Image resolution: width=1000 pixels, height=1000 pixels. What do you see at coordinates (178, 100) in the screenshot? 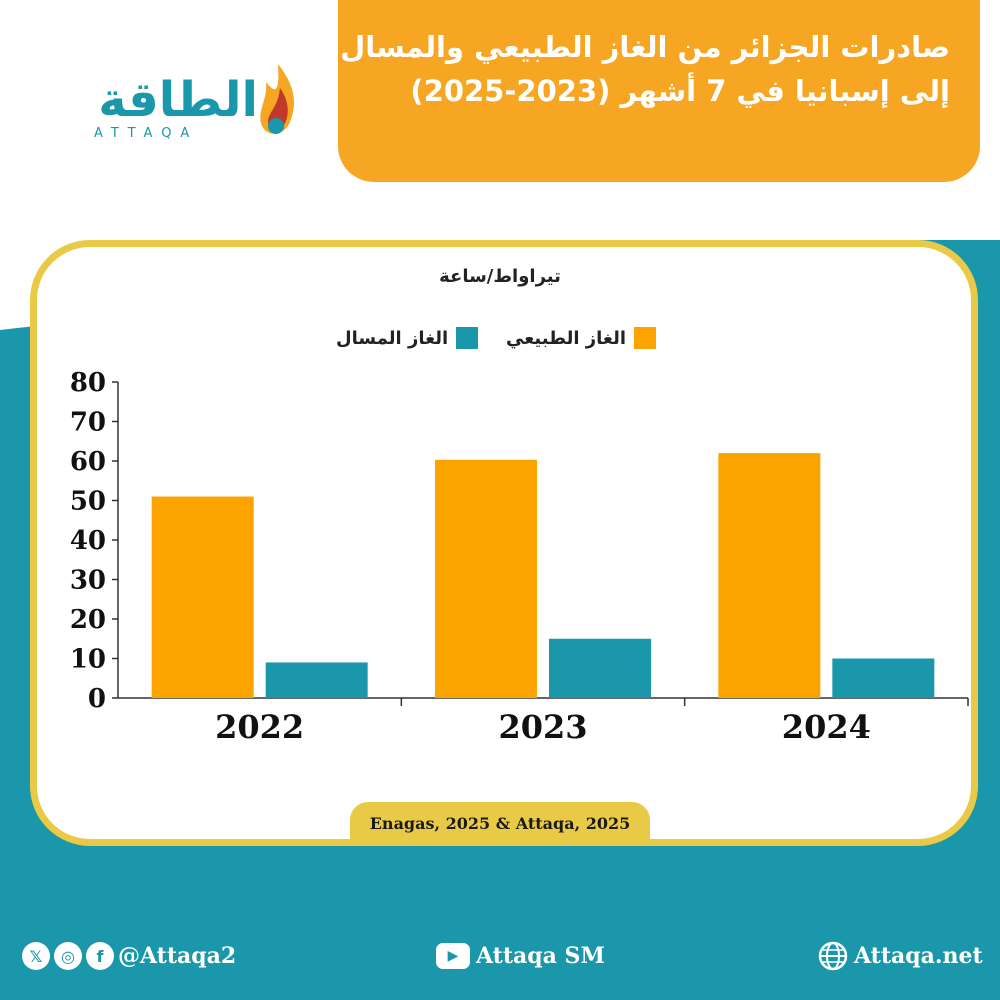
I see `logo-arabic-name: الطاقة` at bounding box center [178, 100].